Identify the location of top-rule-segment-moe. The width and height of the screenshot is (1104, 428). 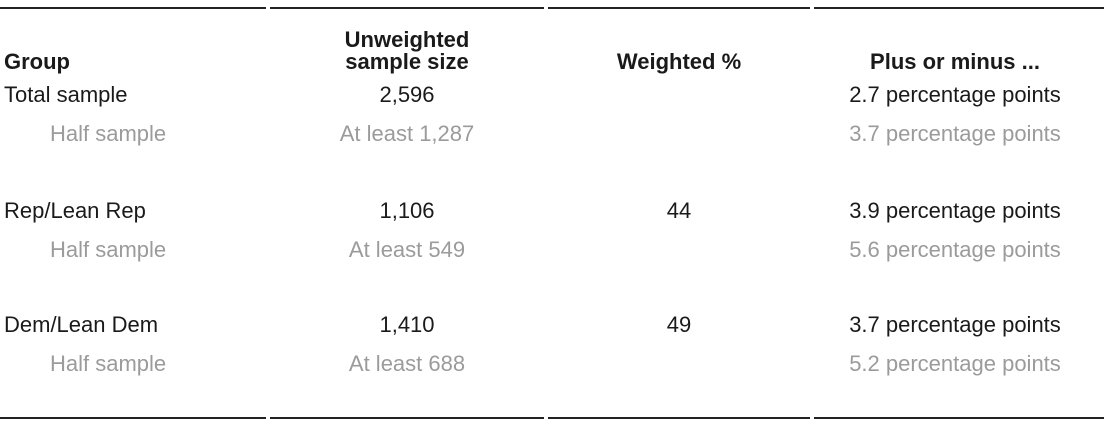
(959, 8).